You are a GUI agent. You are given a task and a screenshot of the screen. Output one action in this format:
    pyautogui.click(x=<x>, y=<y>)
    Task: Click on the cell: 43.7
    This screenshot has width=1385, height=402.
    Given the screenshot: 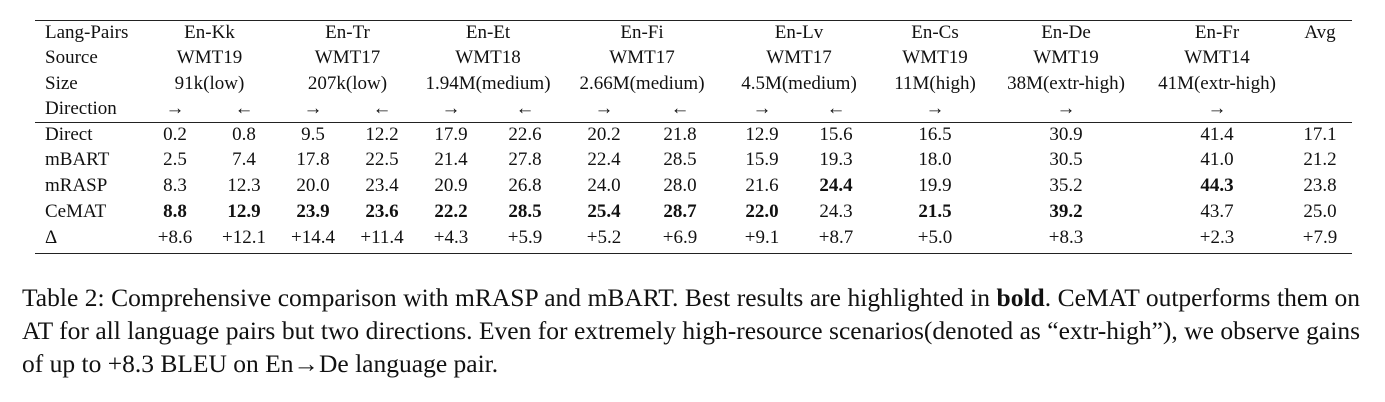 What is the action you would take?
    pyautogui.click(x=1217, y=211)
    